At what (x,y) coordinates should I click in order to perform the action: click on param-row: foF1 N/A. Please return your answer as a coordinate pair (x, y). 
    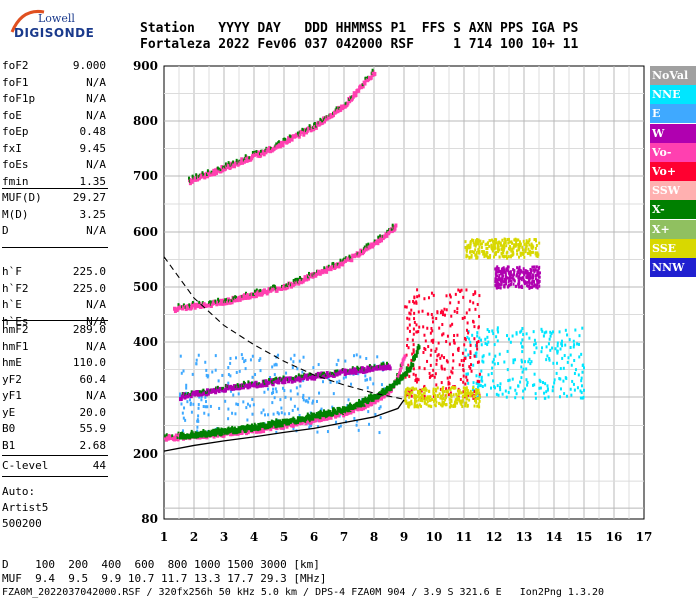
    Looking at the image, I should click on (54, 84).